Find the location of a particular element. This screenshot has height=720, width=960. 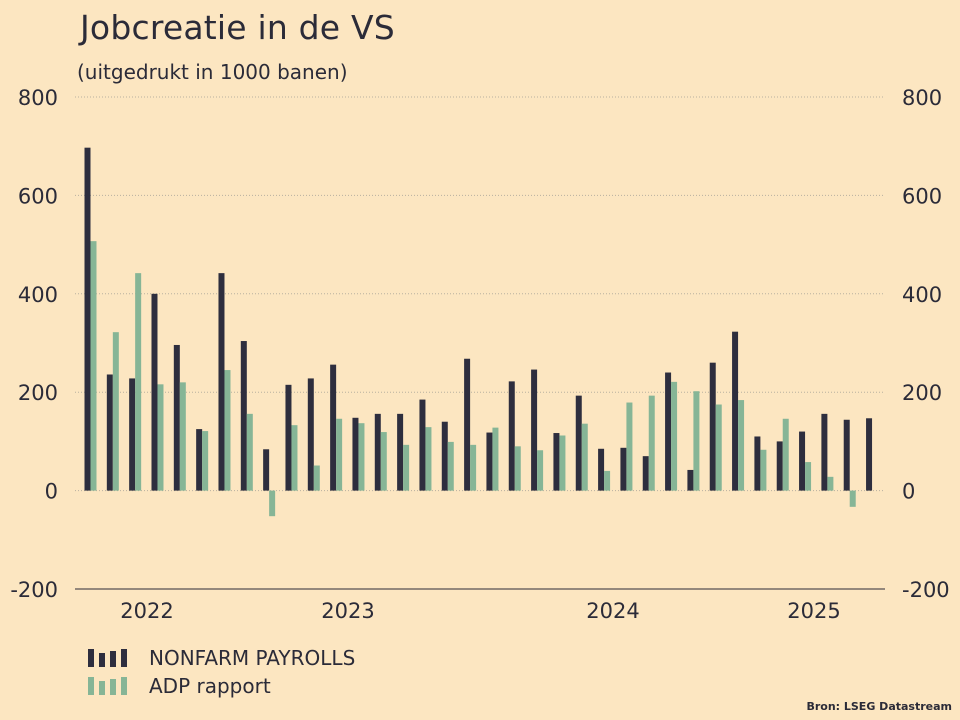

y-tick-label-right: 600 is located at coordinates (922, 196).